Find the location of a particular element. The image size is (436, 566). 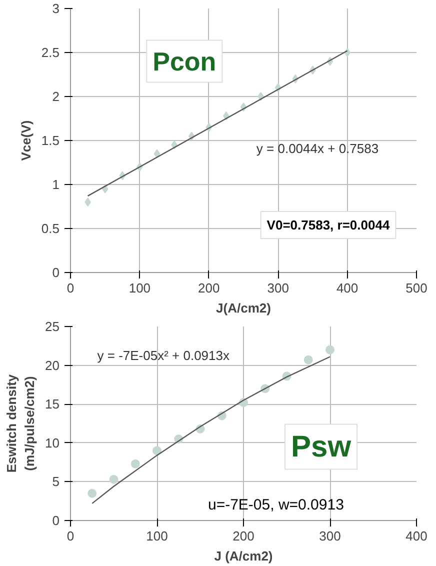

y-tick-label: 2 is located at coordinates (56, 96).